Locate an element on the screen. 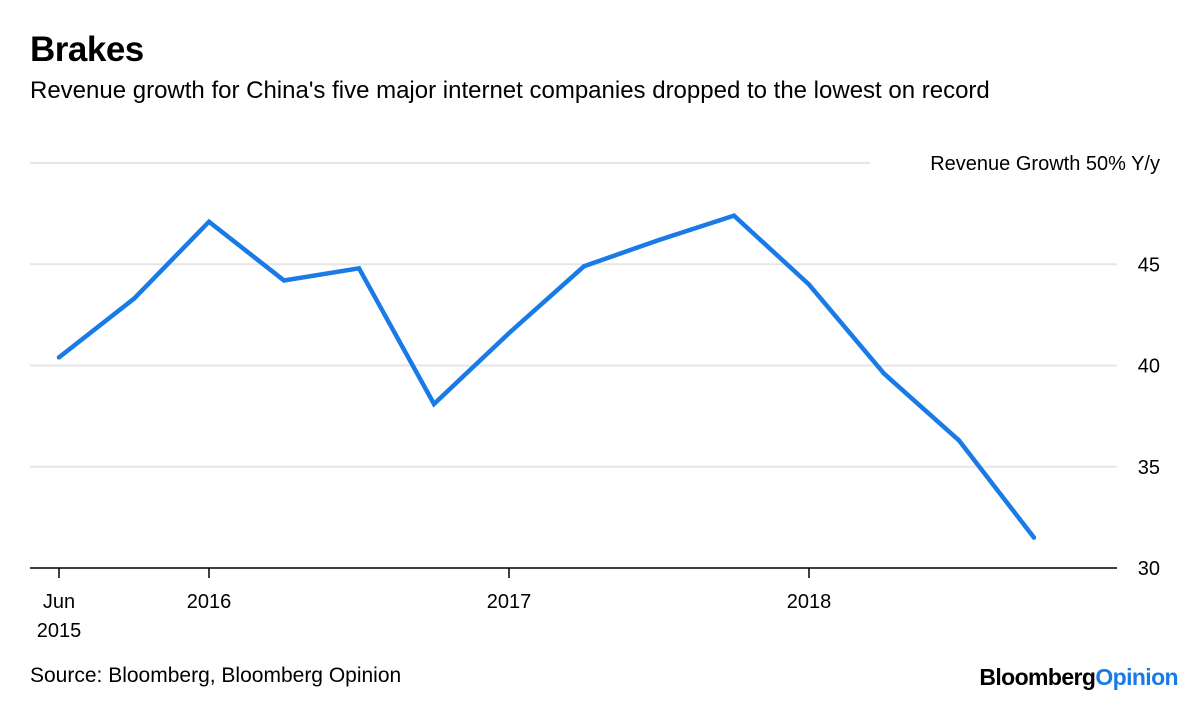 The image size is (1200, 703). y-tick-label-30: 30 is located at coordinates (1149, 569).